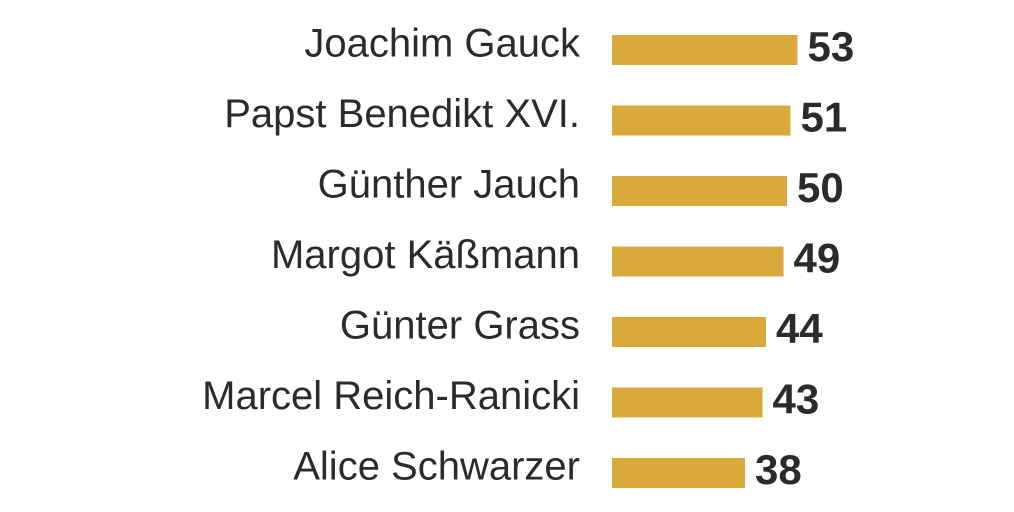  I want to click on category-label: Günter Grass, so click(460, 326).